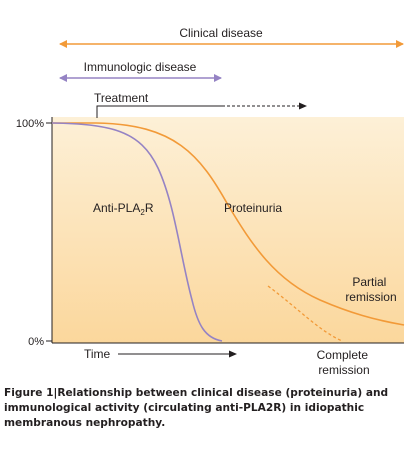 The width and height of the screenshot is (408, 456). What do you see at coordinates (140, 67) in the screenshot?
I see `immunologic-disease-label: Immunologic disease` at bounding box center [140, 67].